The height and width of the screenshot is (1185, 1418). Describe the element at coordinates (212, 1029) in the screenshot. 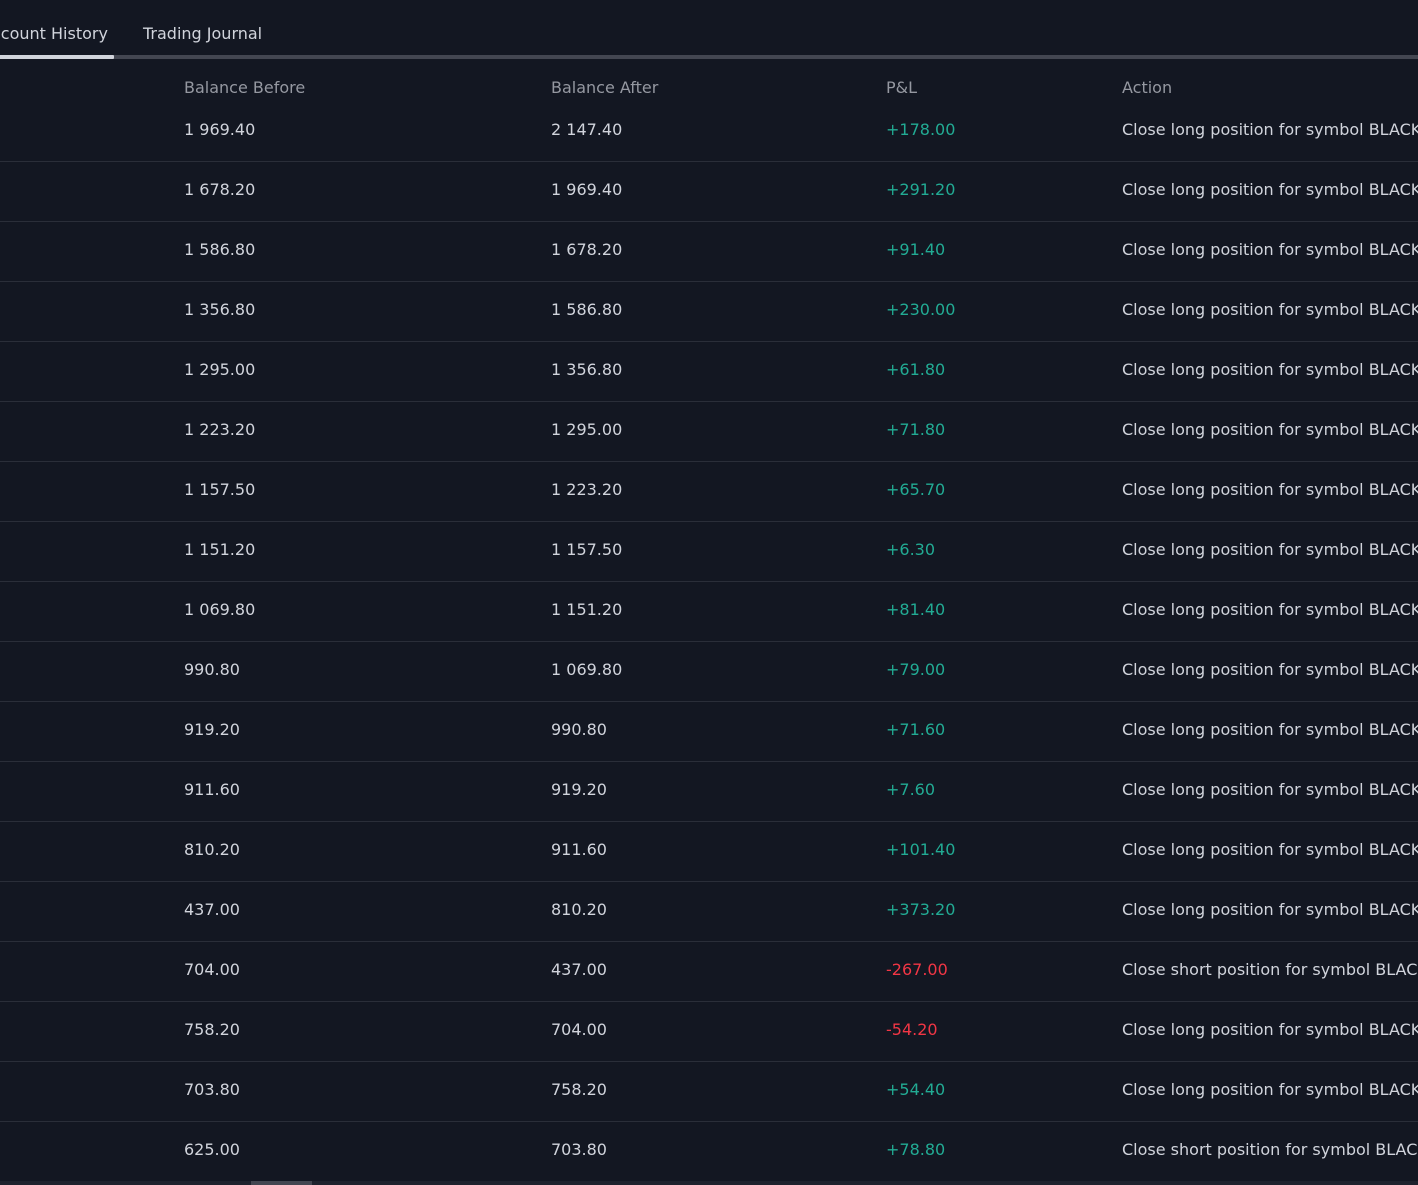

I see `balance-before-cell: 758.20` at that location.